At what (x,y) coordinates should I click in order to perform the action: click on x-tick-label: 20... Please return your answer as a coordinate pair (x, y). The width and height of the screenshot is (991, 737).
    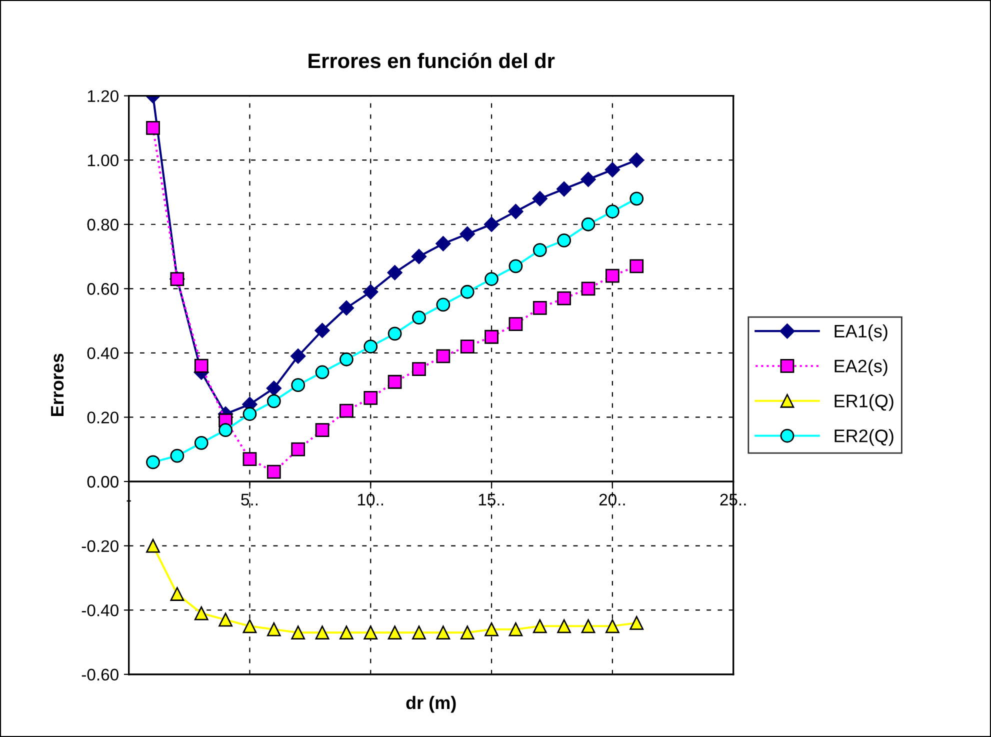
    Looking at the image, I should click on (612, 500).